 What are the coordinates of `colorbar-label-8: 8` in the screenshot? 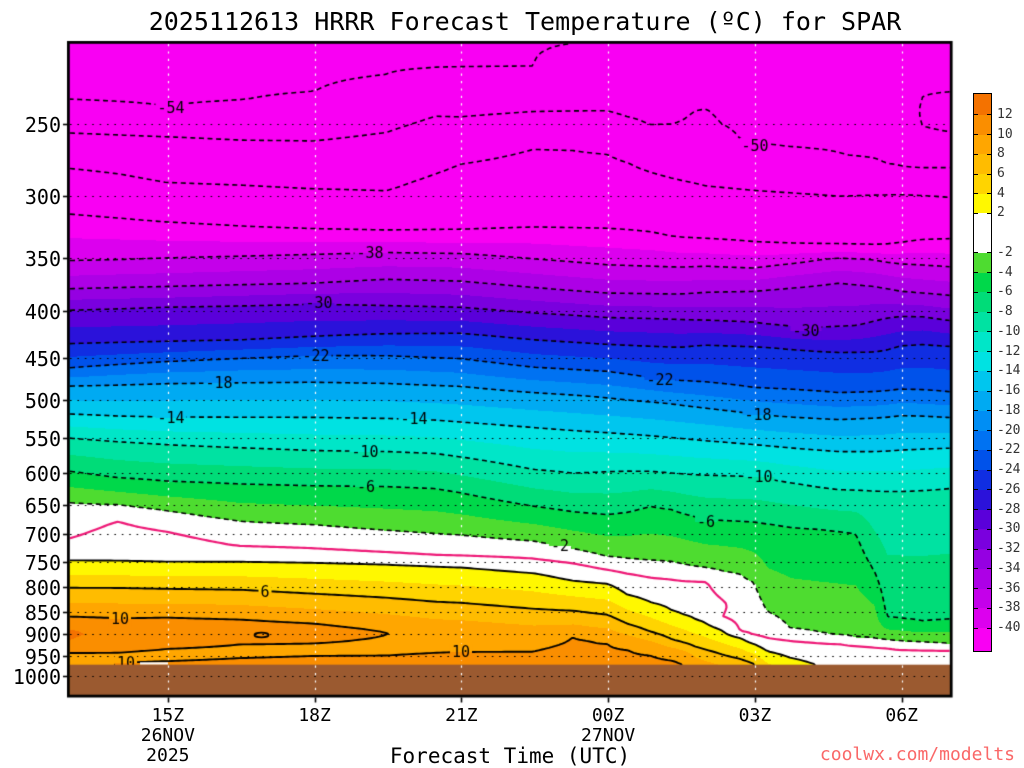 It's located at (1001, 154).